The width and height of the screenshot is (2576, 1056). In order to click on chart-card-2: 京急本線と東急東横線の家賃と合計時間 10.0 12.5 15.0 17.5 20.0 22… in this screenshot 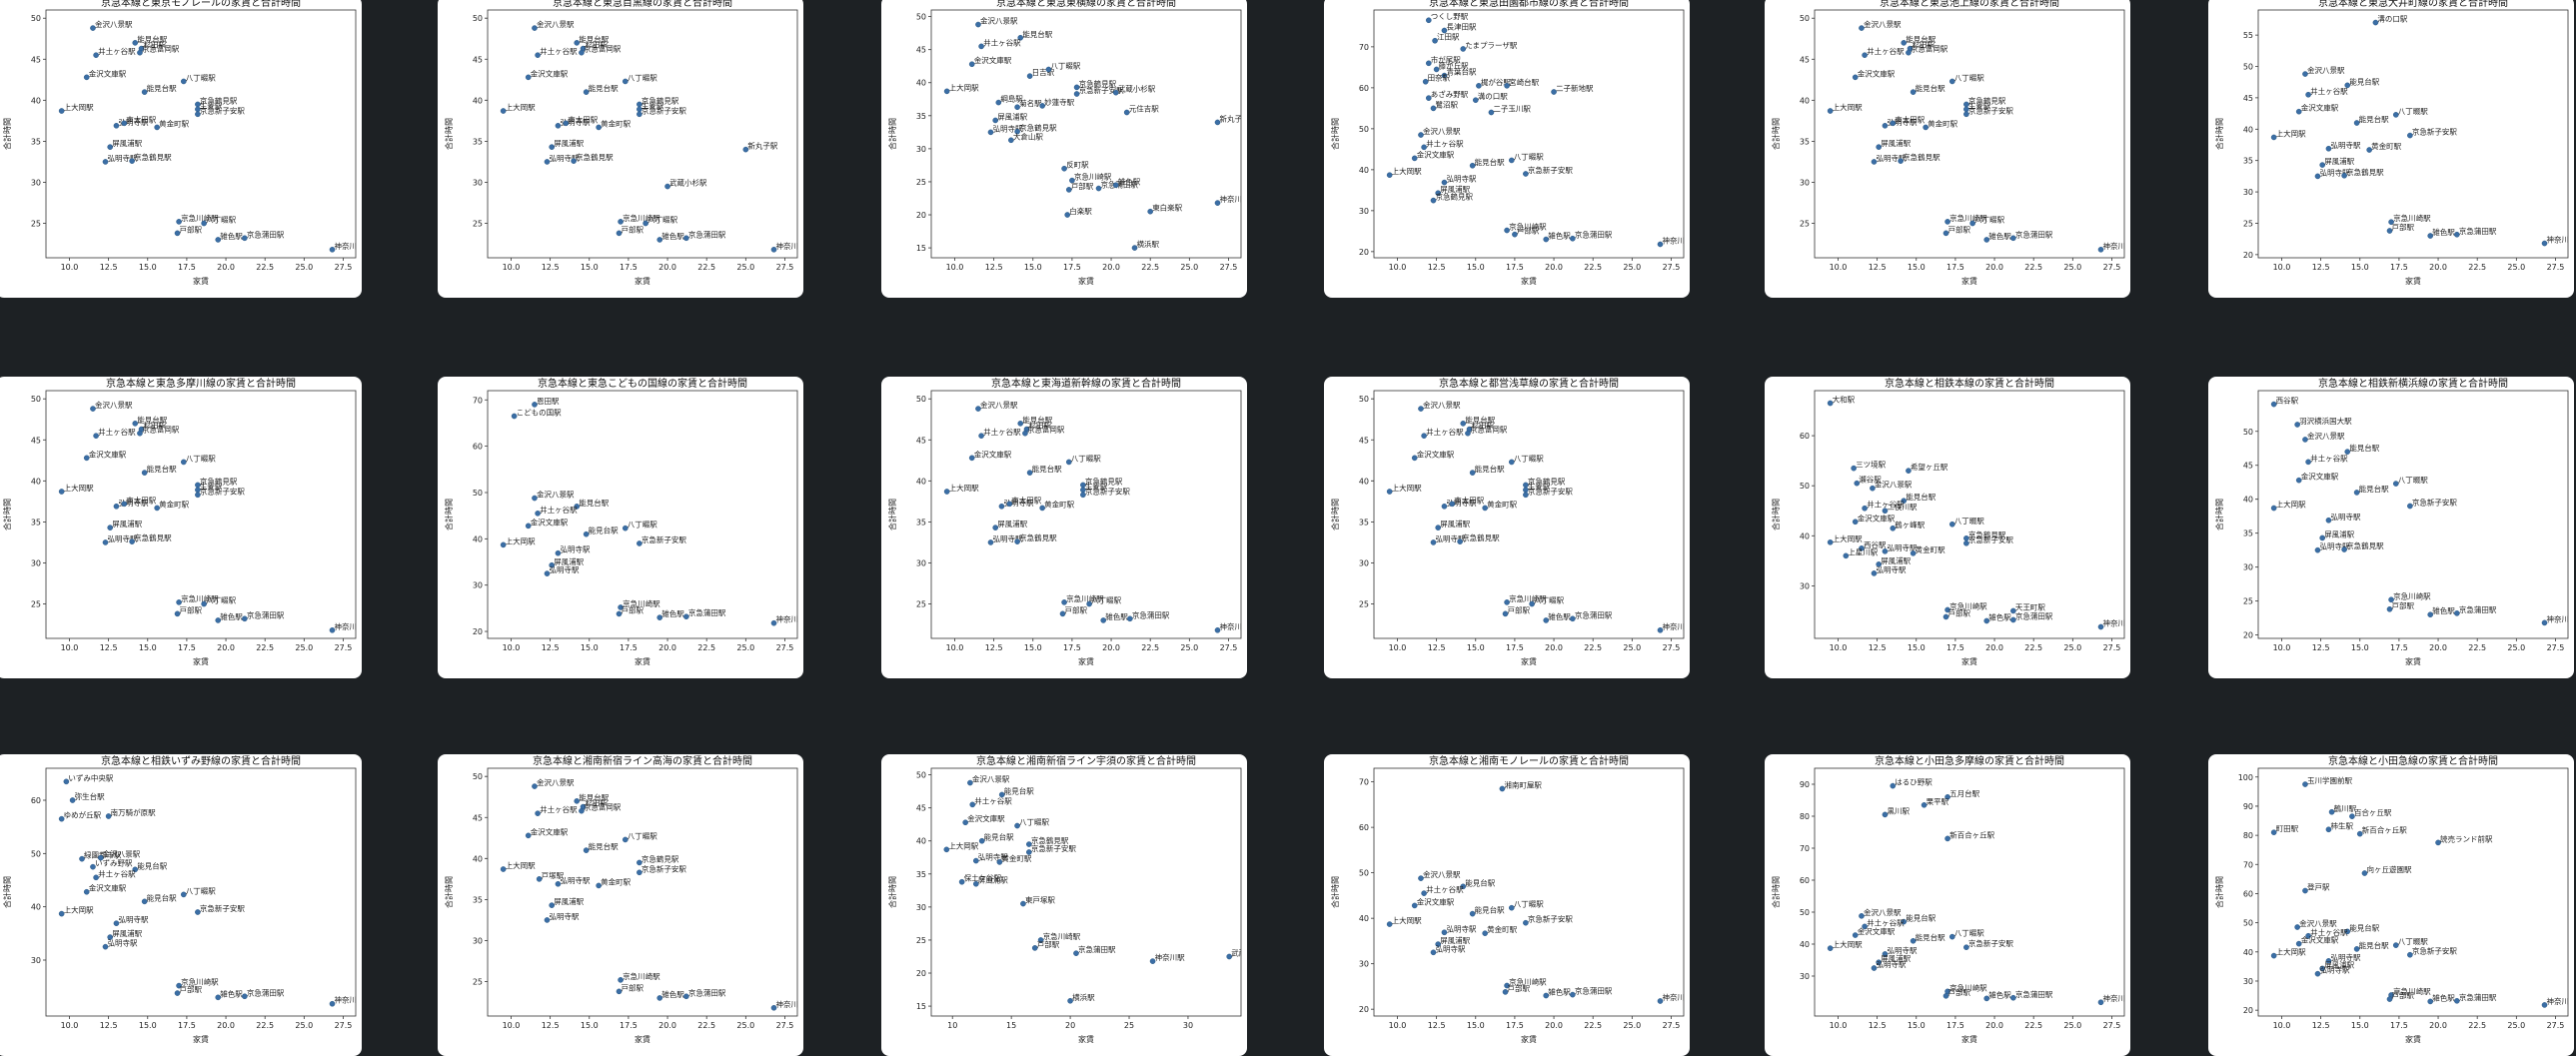, I will do `click(1064, 149)`.